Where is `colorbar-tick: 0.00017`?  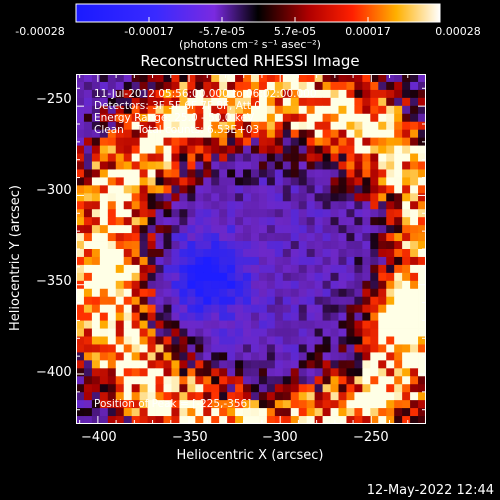
colorbar-tick: 0.00017 is located at coordinates (368, 31).